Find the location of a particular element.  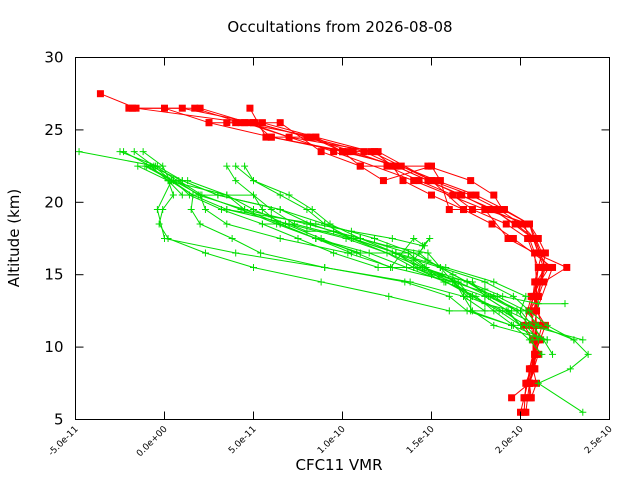

y-tick-label: 15 is located at coordinates (53, 275).